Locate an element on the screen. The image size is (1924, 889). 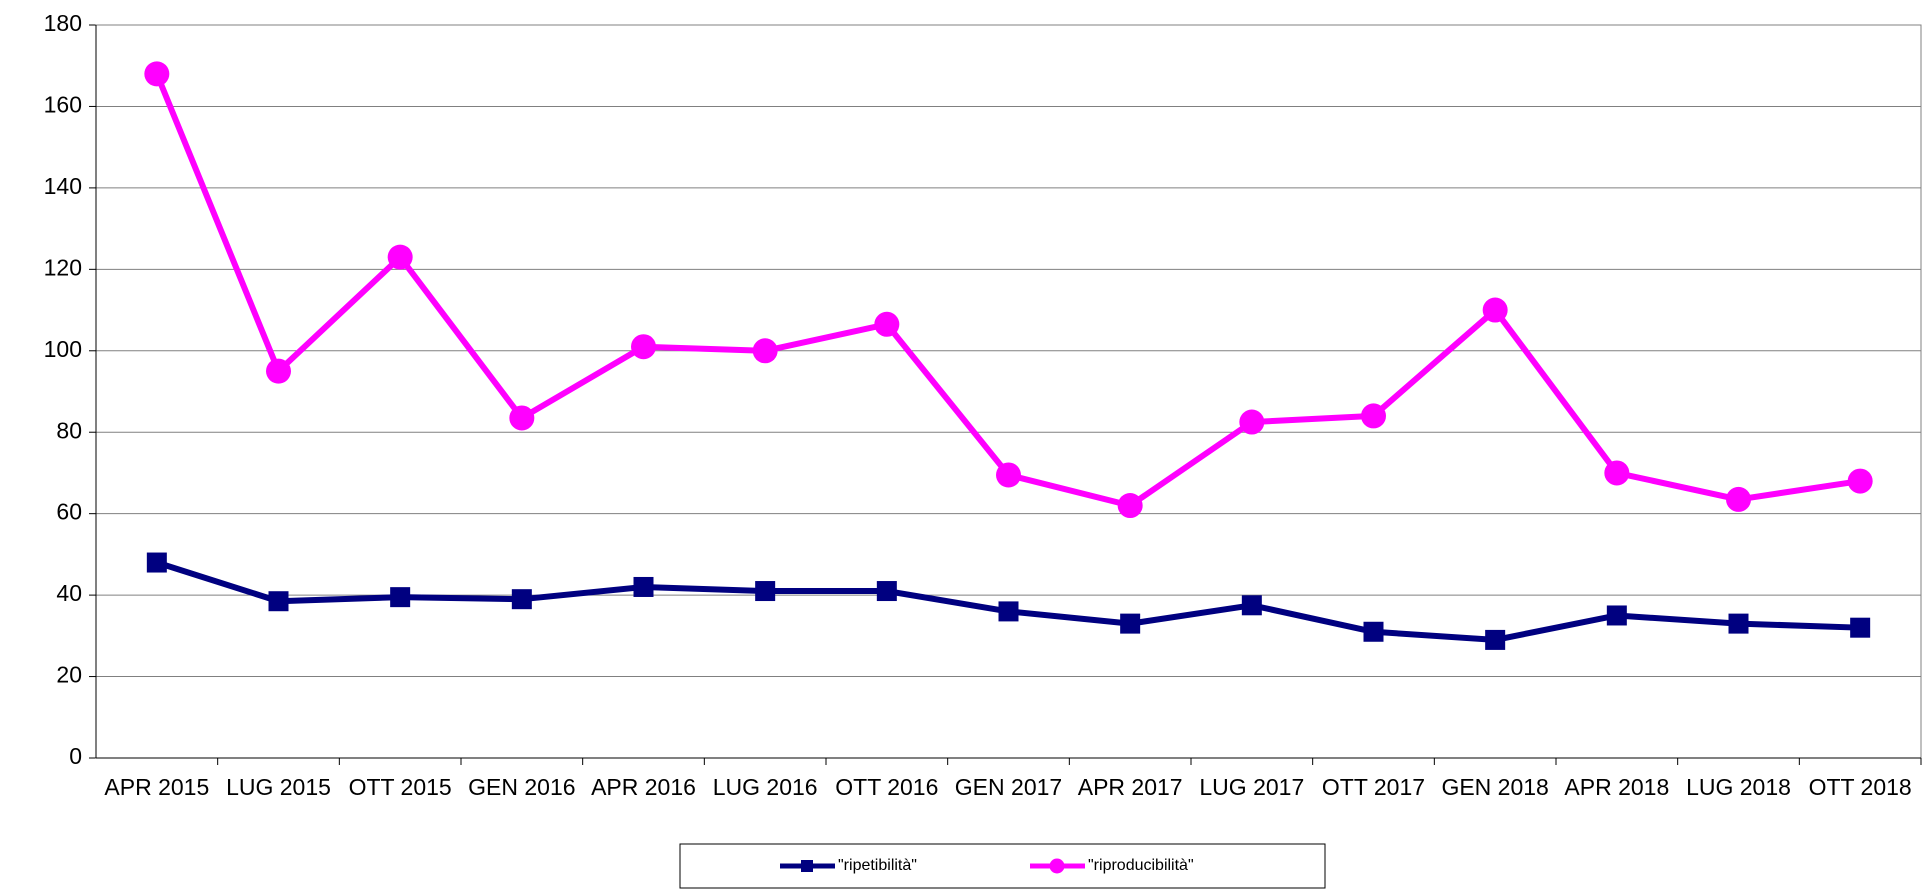
x-tick-label: APR 2015 is located at coordinates (156, 787).